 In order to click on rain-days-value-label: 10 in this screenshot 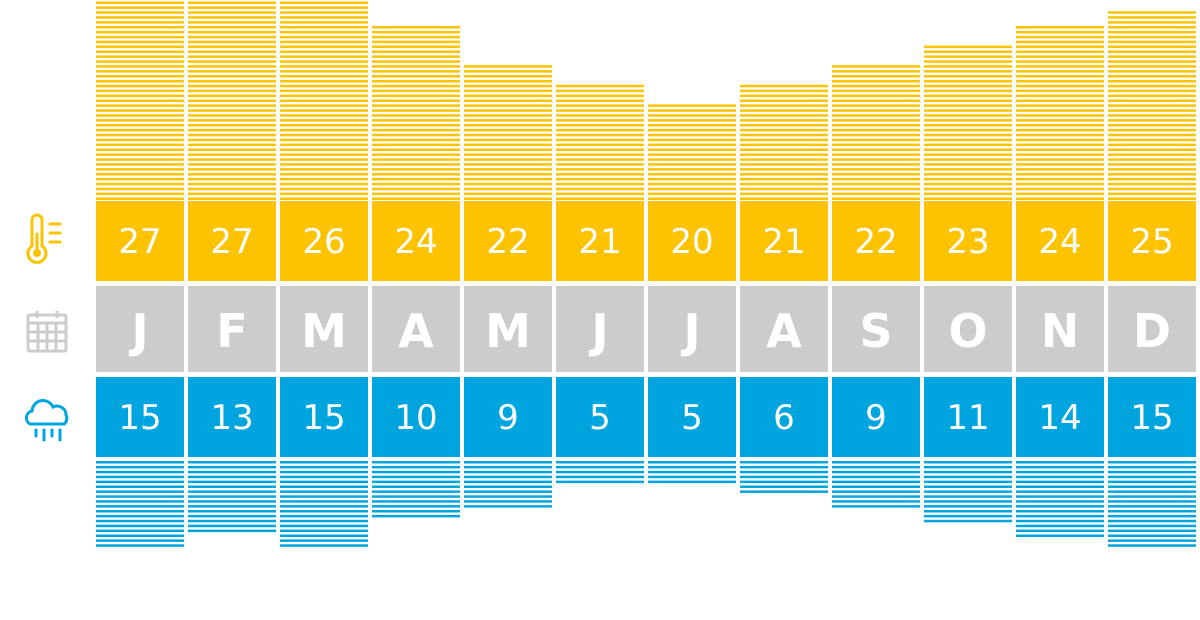, I will do `click(415, 418)`.